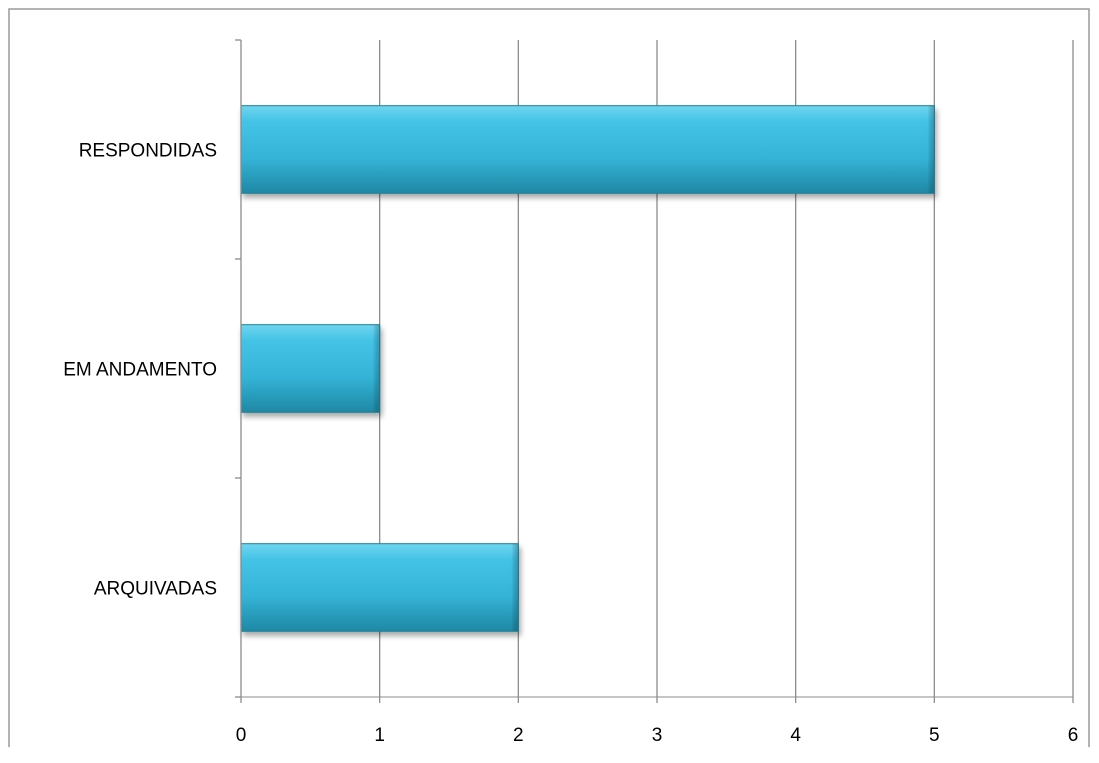 The height and width of the screenshot is (763, 1099). Describe the element at coordinates (140, 370) in the screenshot. I see `y-tick-label: EM ANDAMENTO` at that location.